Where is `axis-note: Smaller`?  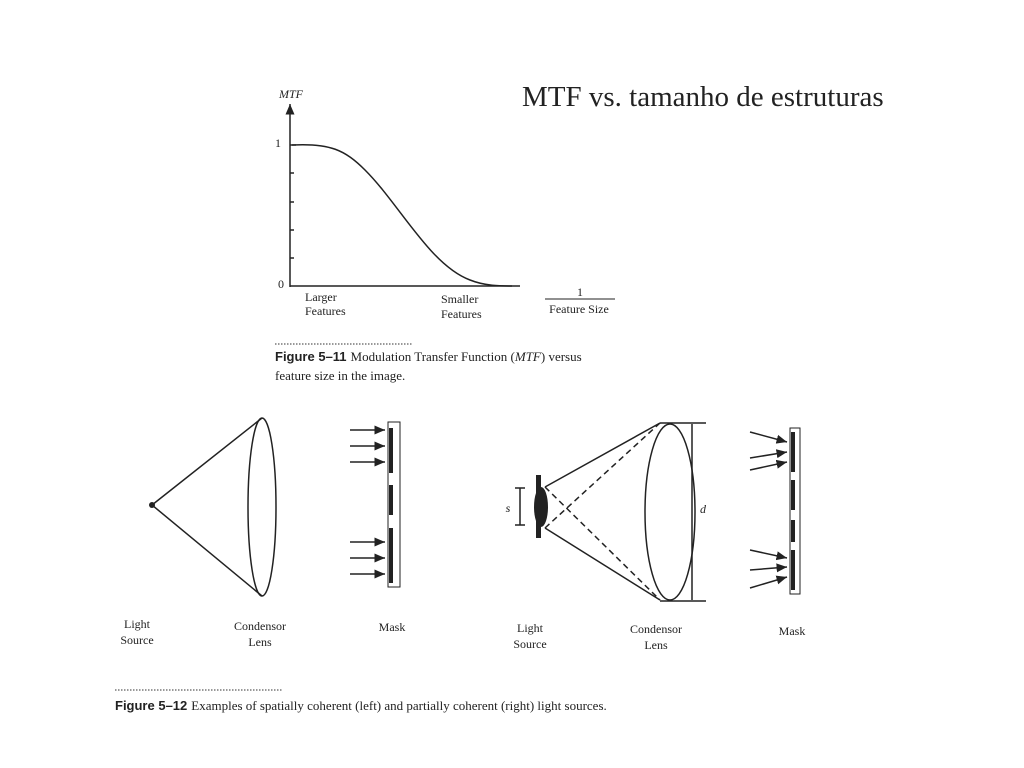 axis-note: Smaller is located at coordinates (459, 299).